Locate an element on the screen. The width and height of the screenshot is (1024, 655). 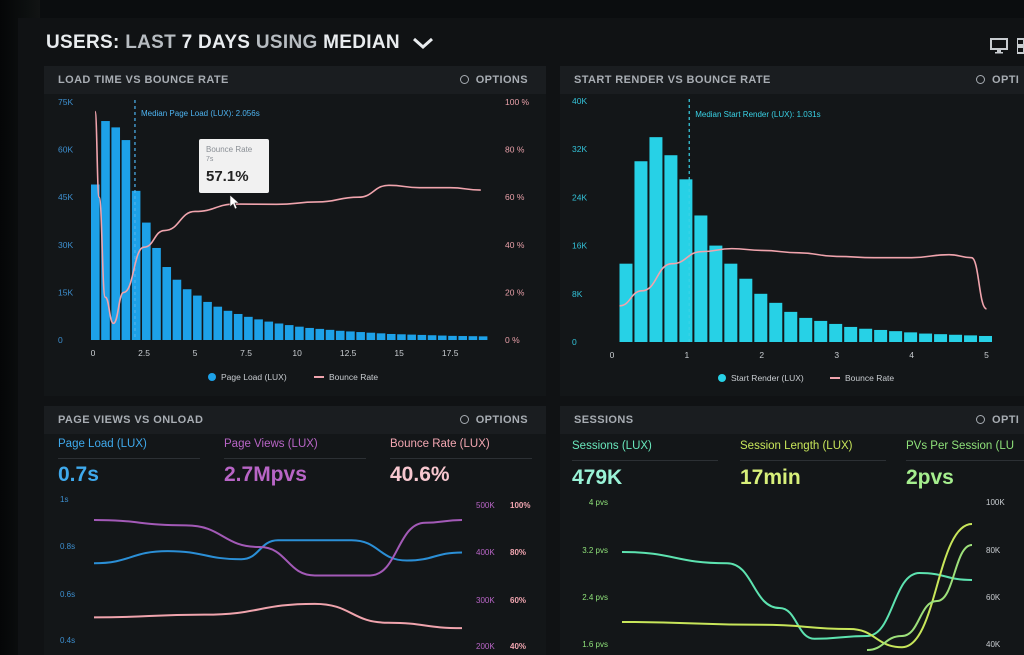
panel-header: SESSIONS OPTI is located at coordinates (792, 420).